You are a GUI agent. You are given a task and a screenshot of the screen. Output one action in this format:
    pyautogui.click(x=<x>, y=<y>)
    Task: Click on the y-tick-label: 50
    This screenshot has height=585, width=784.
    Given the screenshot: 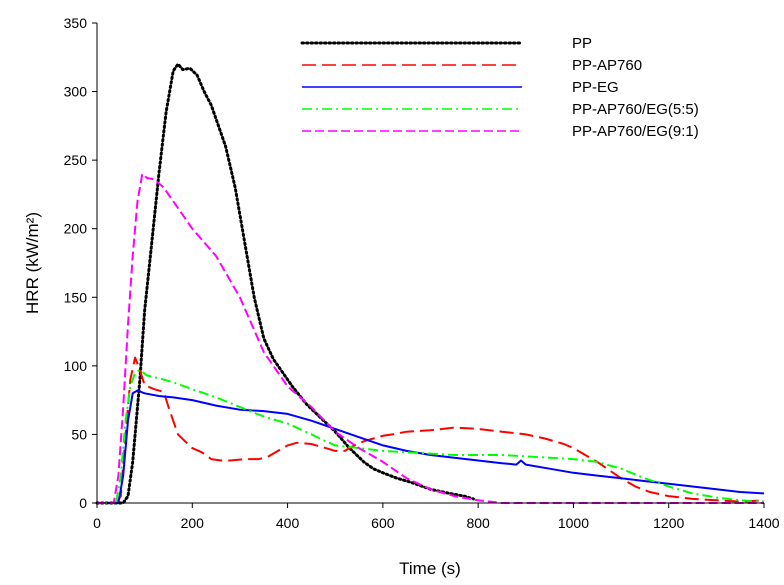 What is the action you would take?
    pyautogui.click(x=79, y=434)
    